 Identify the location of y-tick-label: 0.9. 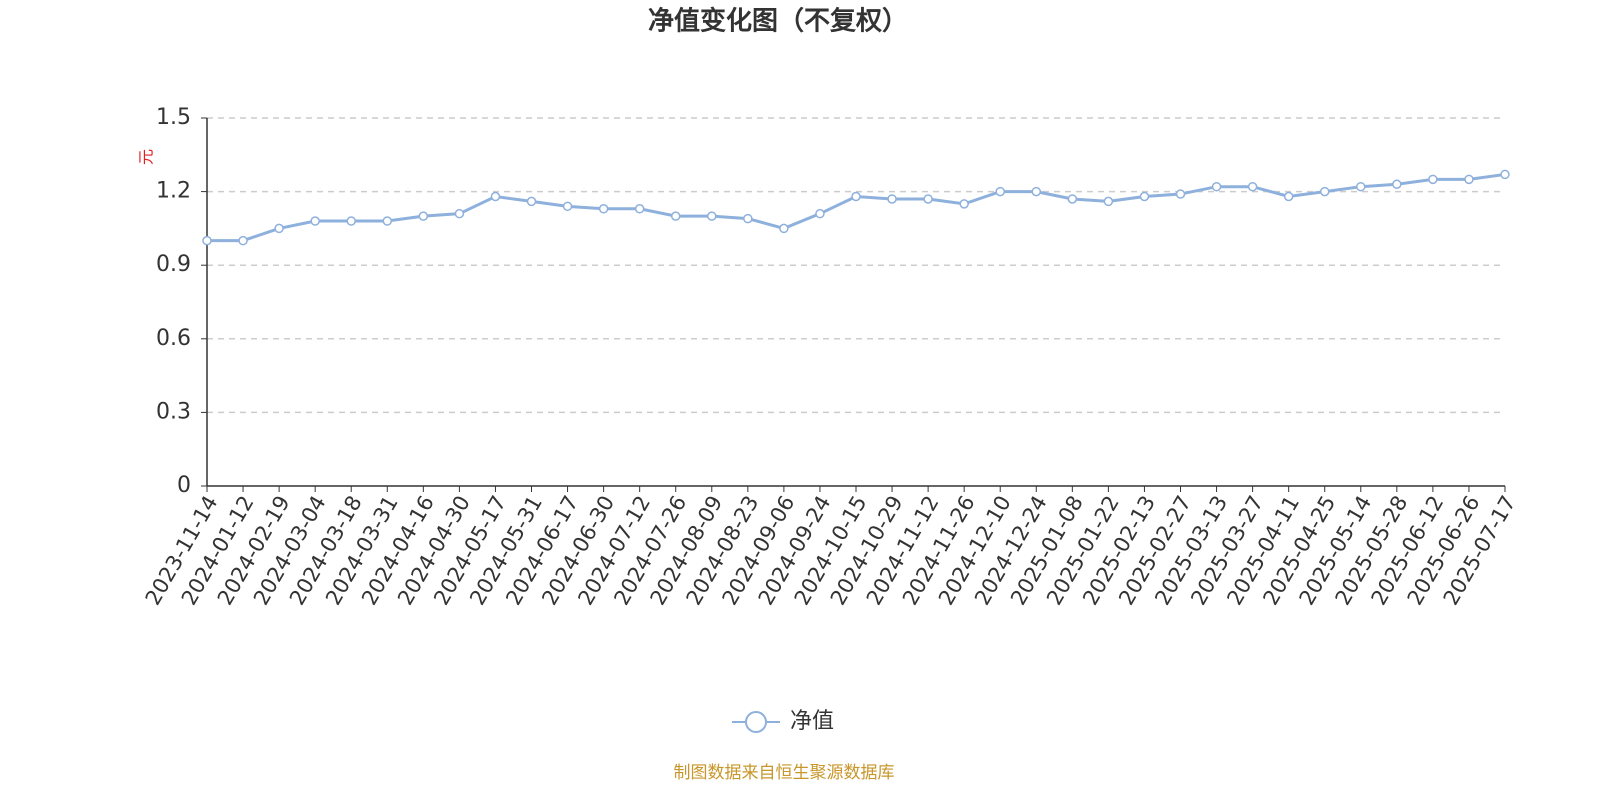
(173, 264).